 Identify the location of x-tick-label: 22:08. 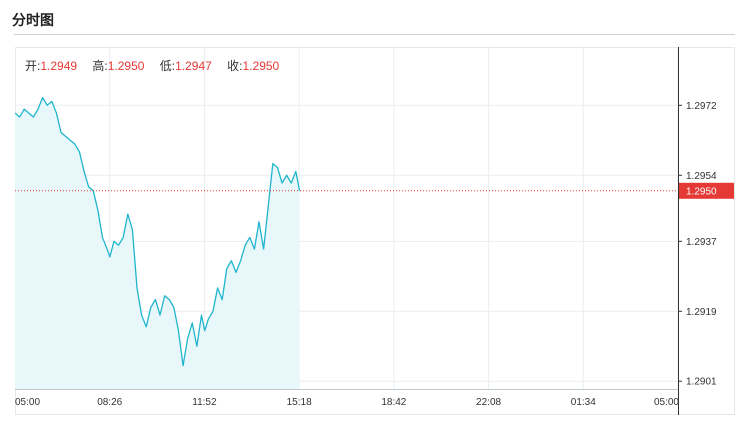
(488, 402).